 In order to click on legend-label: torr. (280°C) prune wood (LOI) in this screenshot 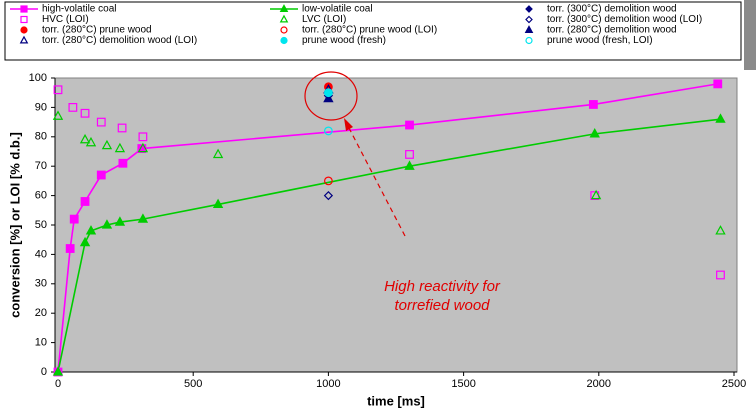, I will do `click(369, 30)`.